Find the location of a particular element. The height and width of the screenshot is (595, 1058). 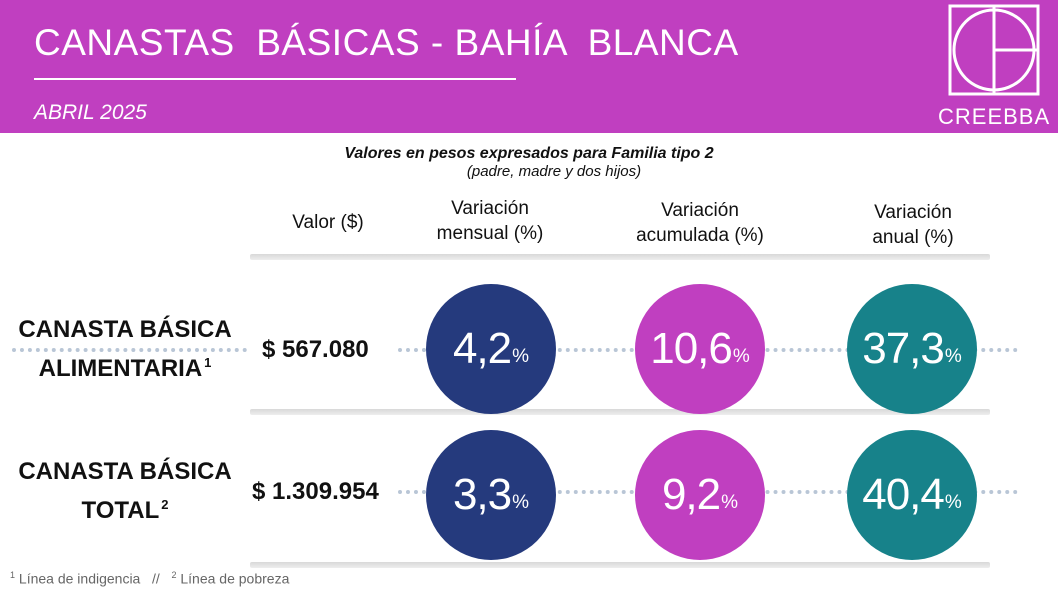

creebba-logo-icon is located at coordinates (994, 50).